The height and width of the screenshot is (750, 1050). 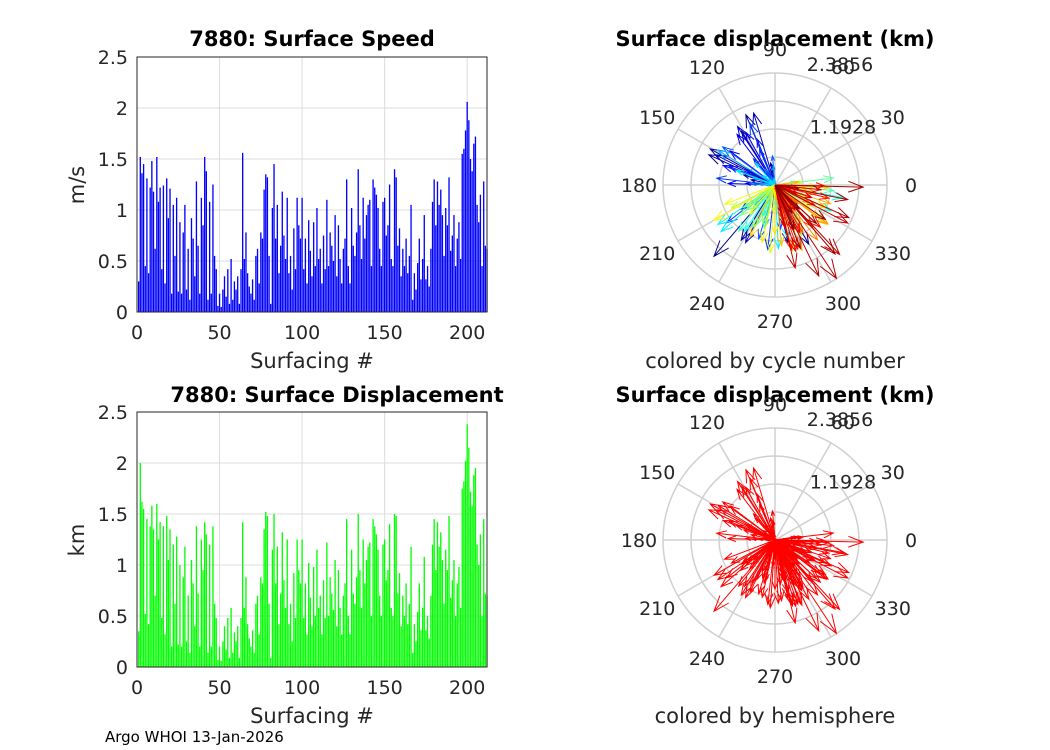 I want to click on speed-ytick-label: 0, so click(x=122, y=313).